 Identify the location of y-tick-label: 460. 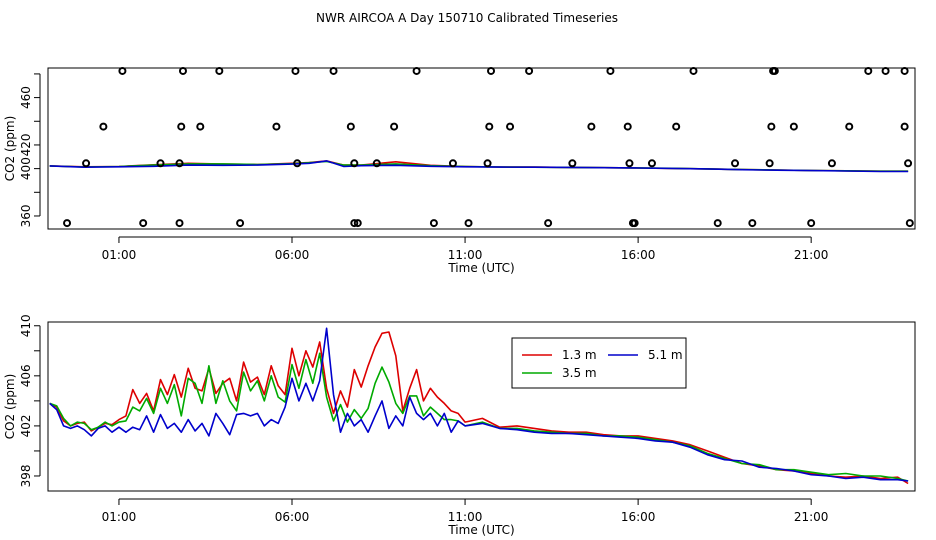
(26, 97).